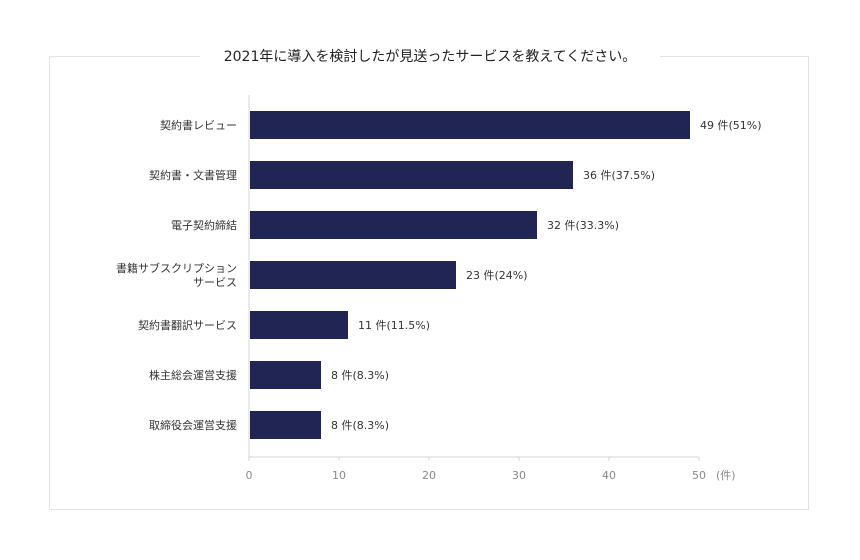 Image resolution: width=860 pixels, height=560 pixels. Describe the element at coordinates (429, 475) in the screenshot. I see `x-tick-label: 20` at that location.